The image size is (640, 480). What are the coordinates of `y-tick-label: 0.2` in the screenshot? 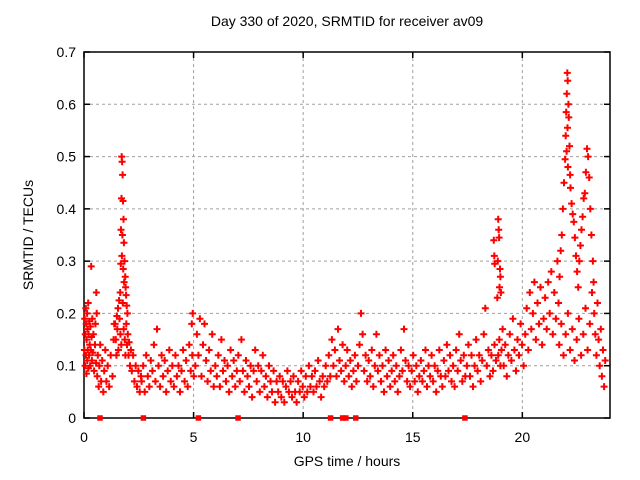 It's located at (67, 313).